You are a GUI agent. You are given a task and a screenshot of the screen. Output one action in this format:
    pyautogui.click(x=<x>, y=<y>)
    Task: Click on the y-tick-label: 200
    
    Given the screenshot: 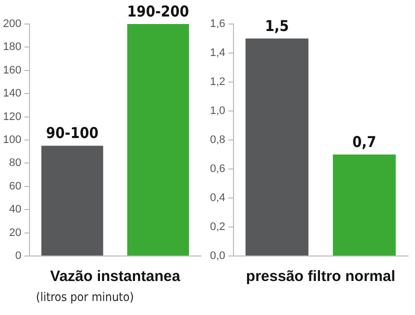 What is the action you would take?
    pyautogui.click(x=12, y=24)
    